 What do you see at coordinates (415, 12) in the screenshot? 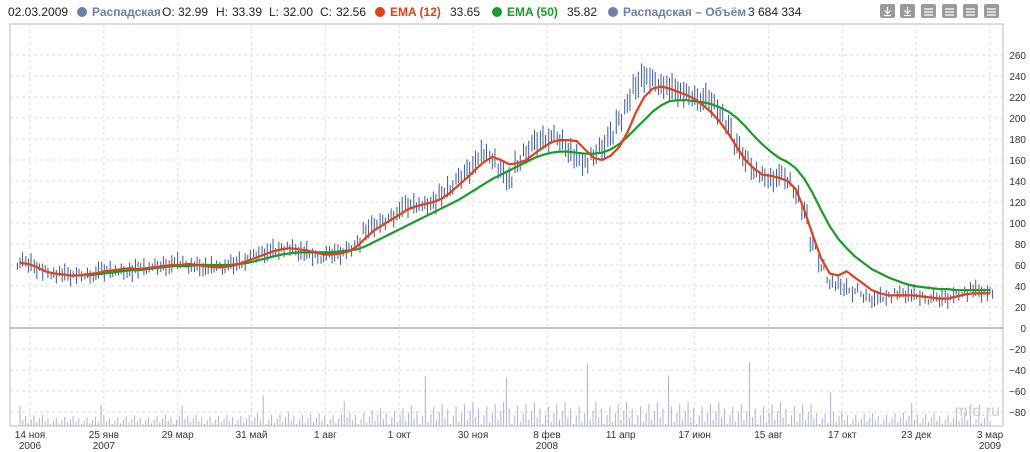
I see `legend-ema12-name: EMA (12)` at bounding box center [415, 12].